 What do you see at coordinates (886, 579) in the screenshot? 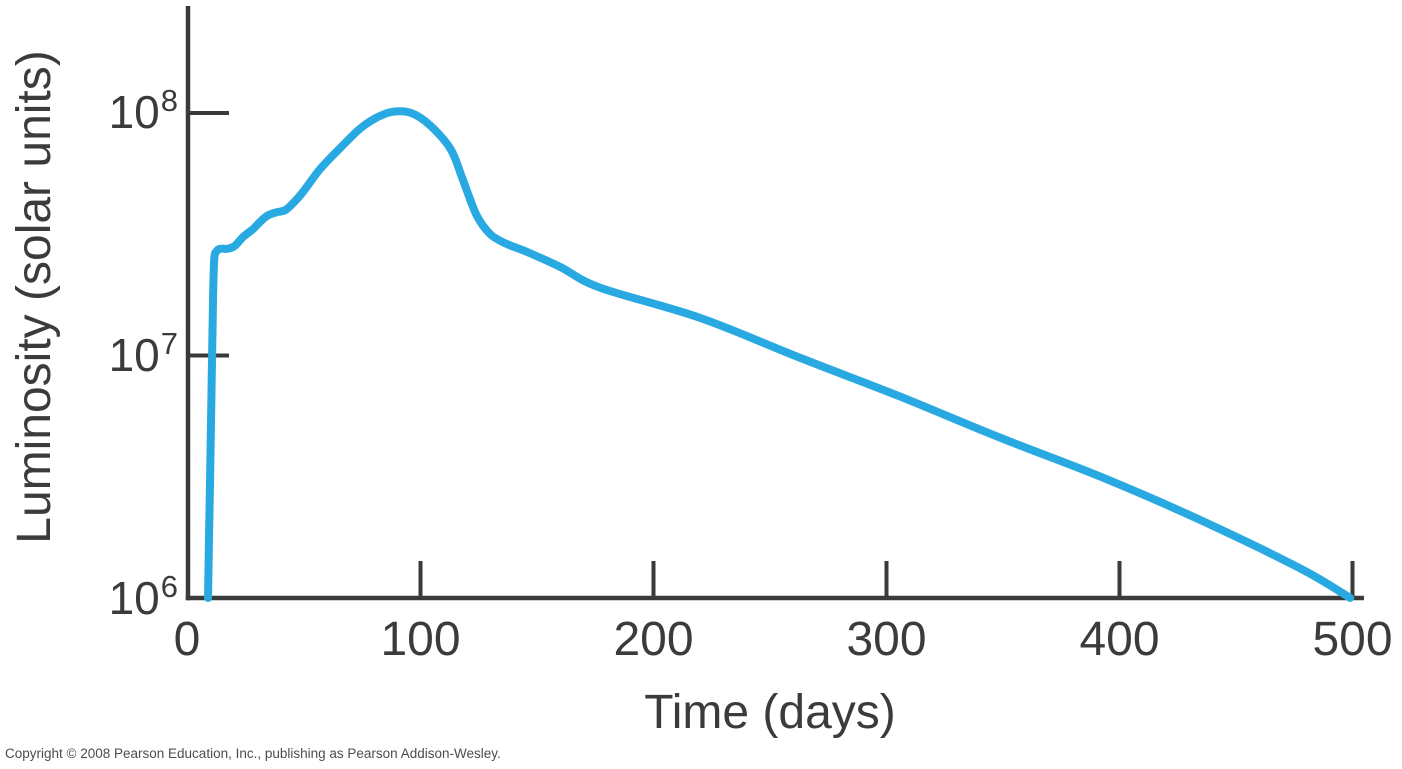
I see `x-axis-ticks` at bounding box center [886, 579].